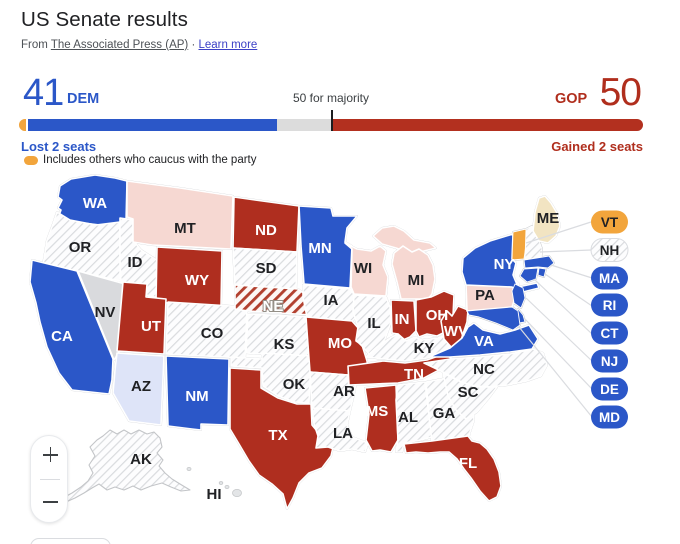 The width and height of the screenshot is (680, 544). What do you see at coordinates (609, 278) in the screenshot?
I see `svg-text: MA` at bounding box center [609, 278].